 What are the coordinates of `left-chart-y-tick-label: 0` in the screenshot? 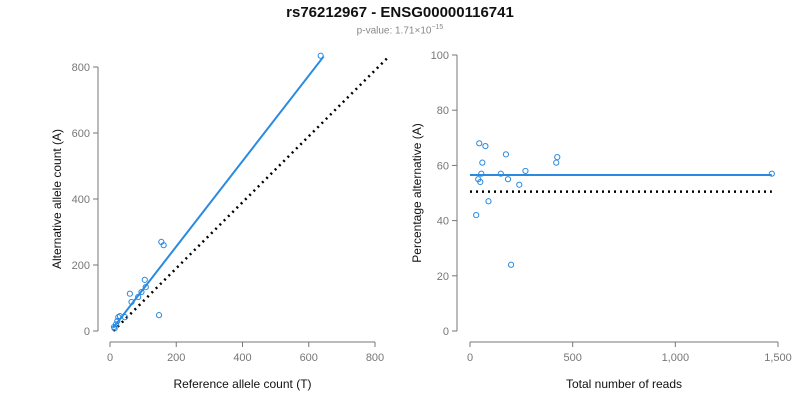 It's located at (87, 332).